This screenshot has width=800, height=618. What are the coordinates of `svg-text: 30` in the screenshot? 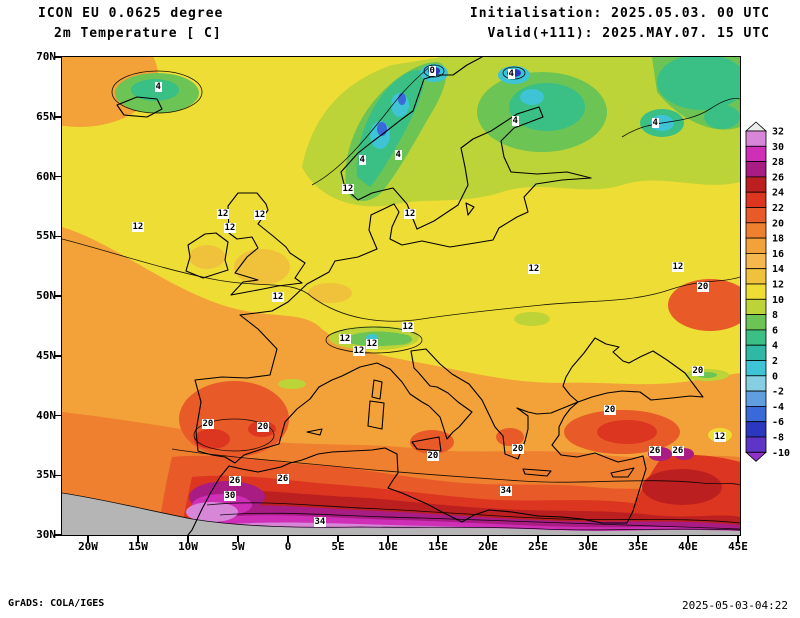 It's located at (778, 147).